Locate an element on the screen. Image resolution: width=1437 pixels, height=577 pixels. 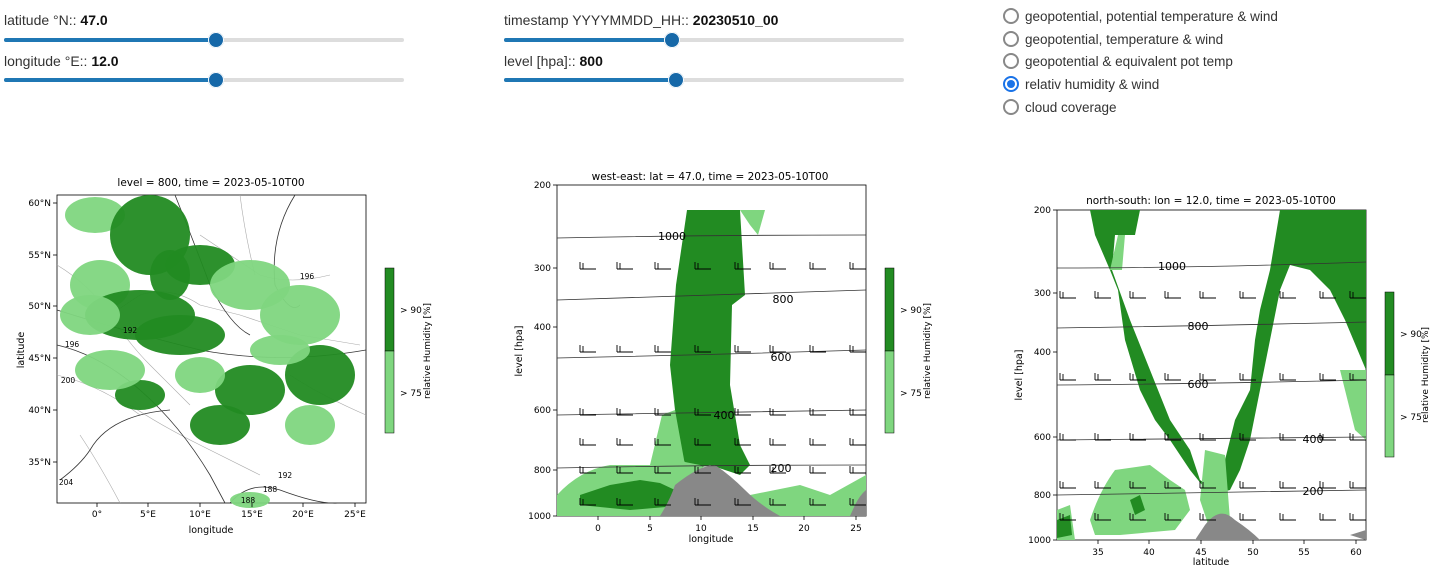
we-xtick-label: 25 is located at coordinates (855, 529).